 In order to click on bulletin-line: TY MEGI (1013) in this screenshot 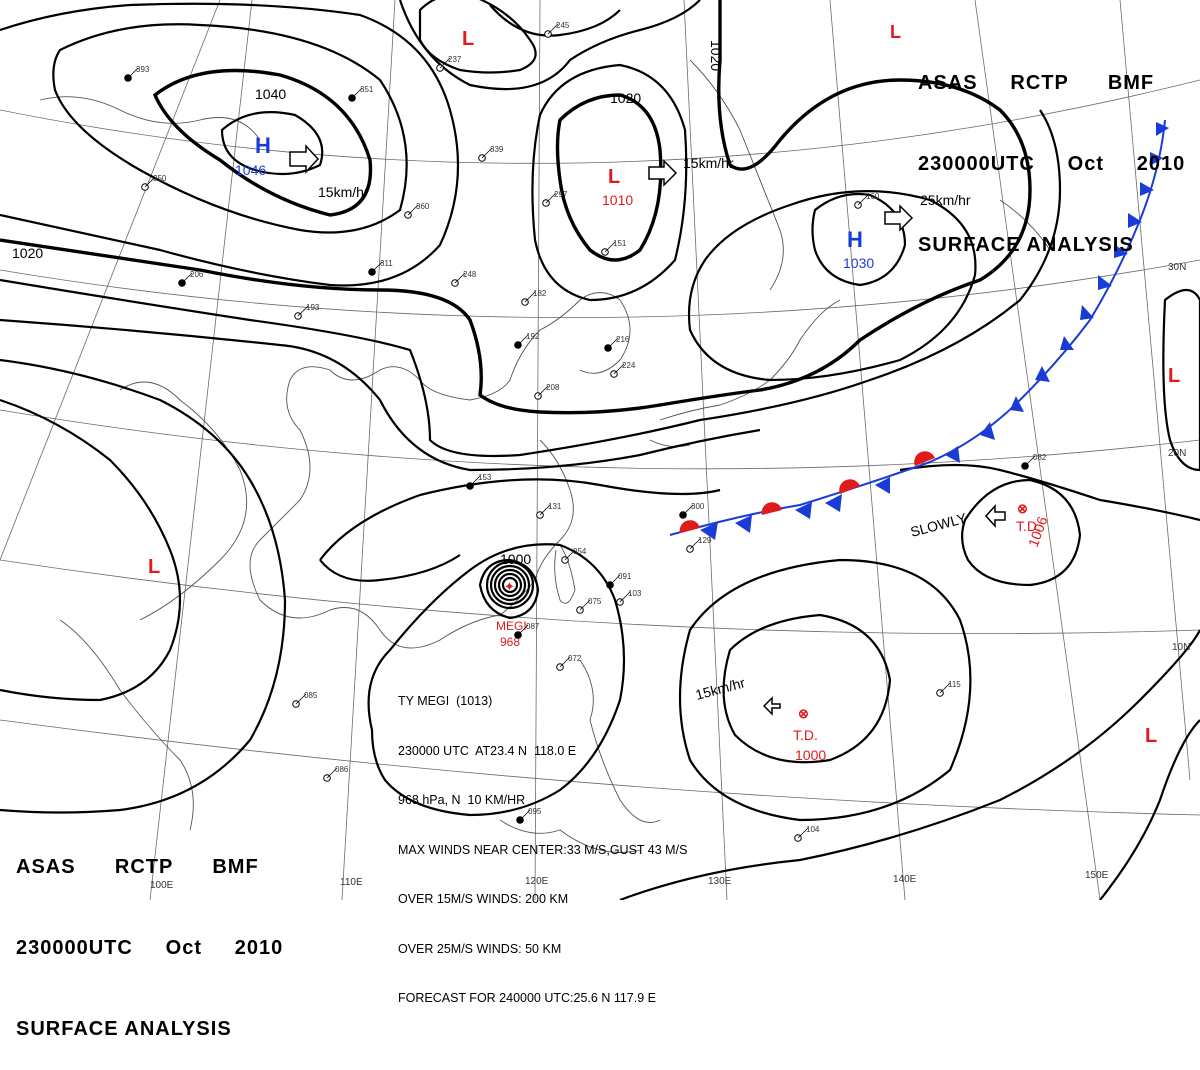, I will do `click(445, 701)`.